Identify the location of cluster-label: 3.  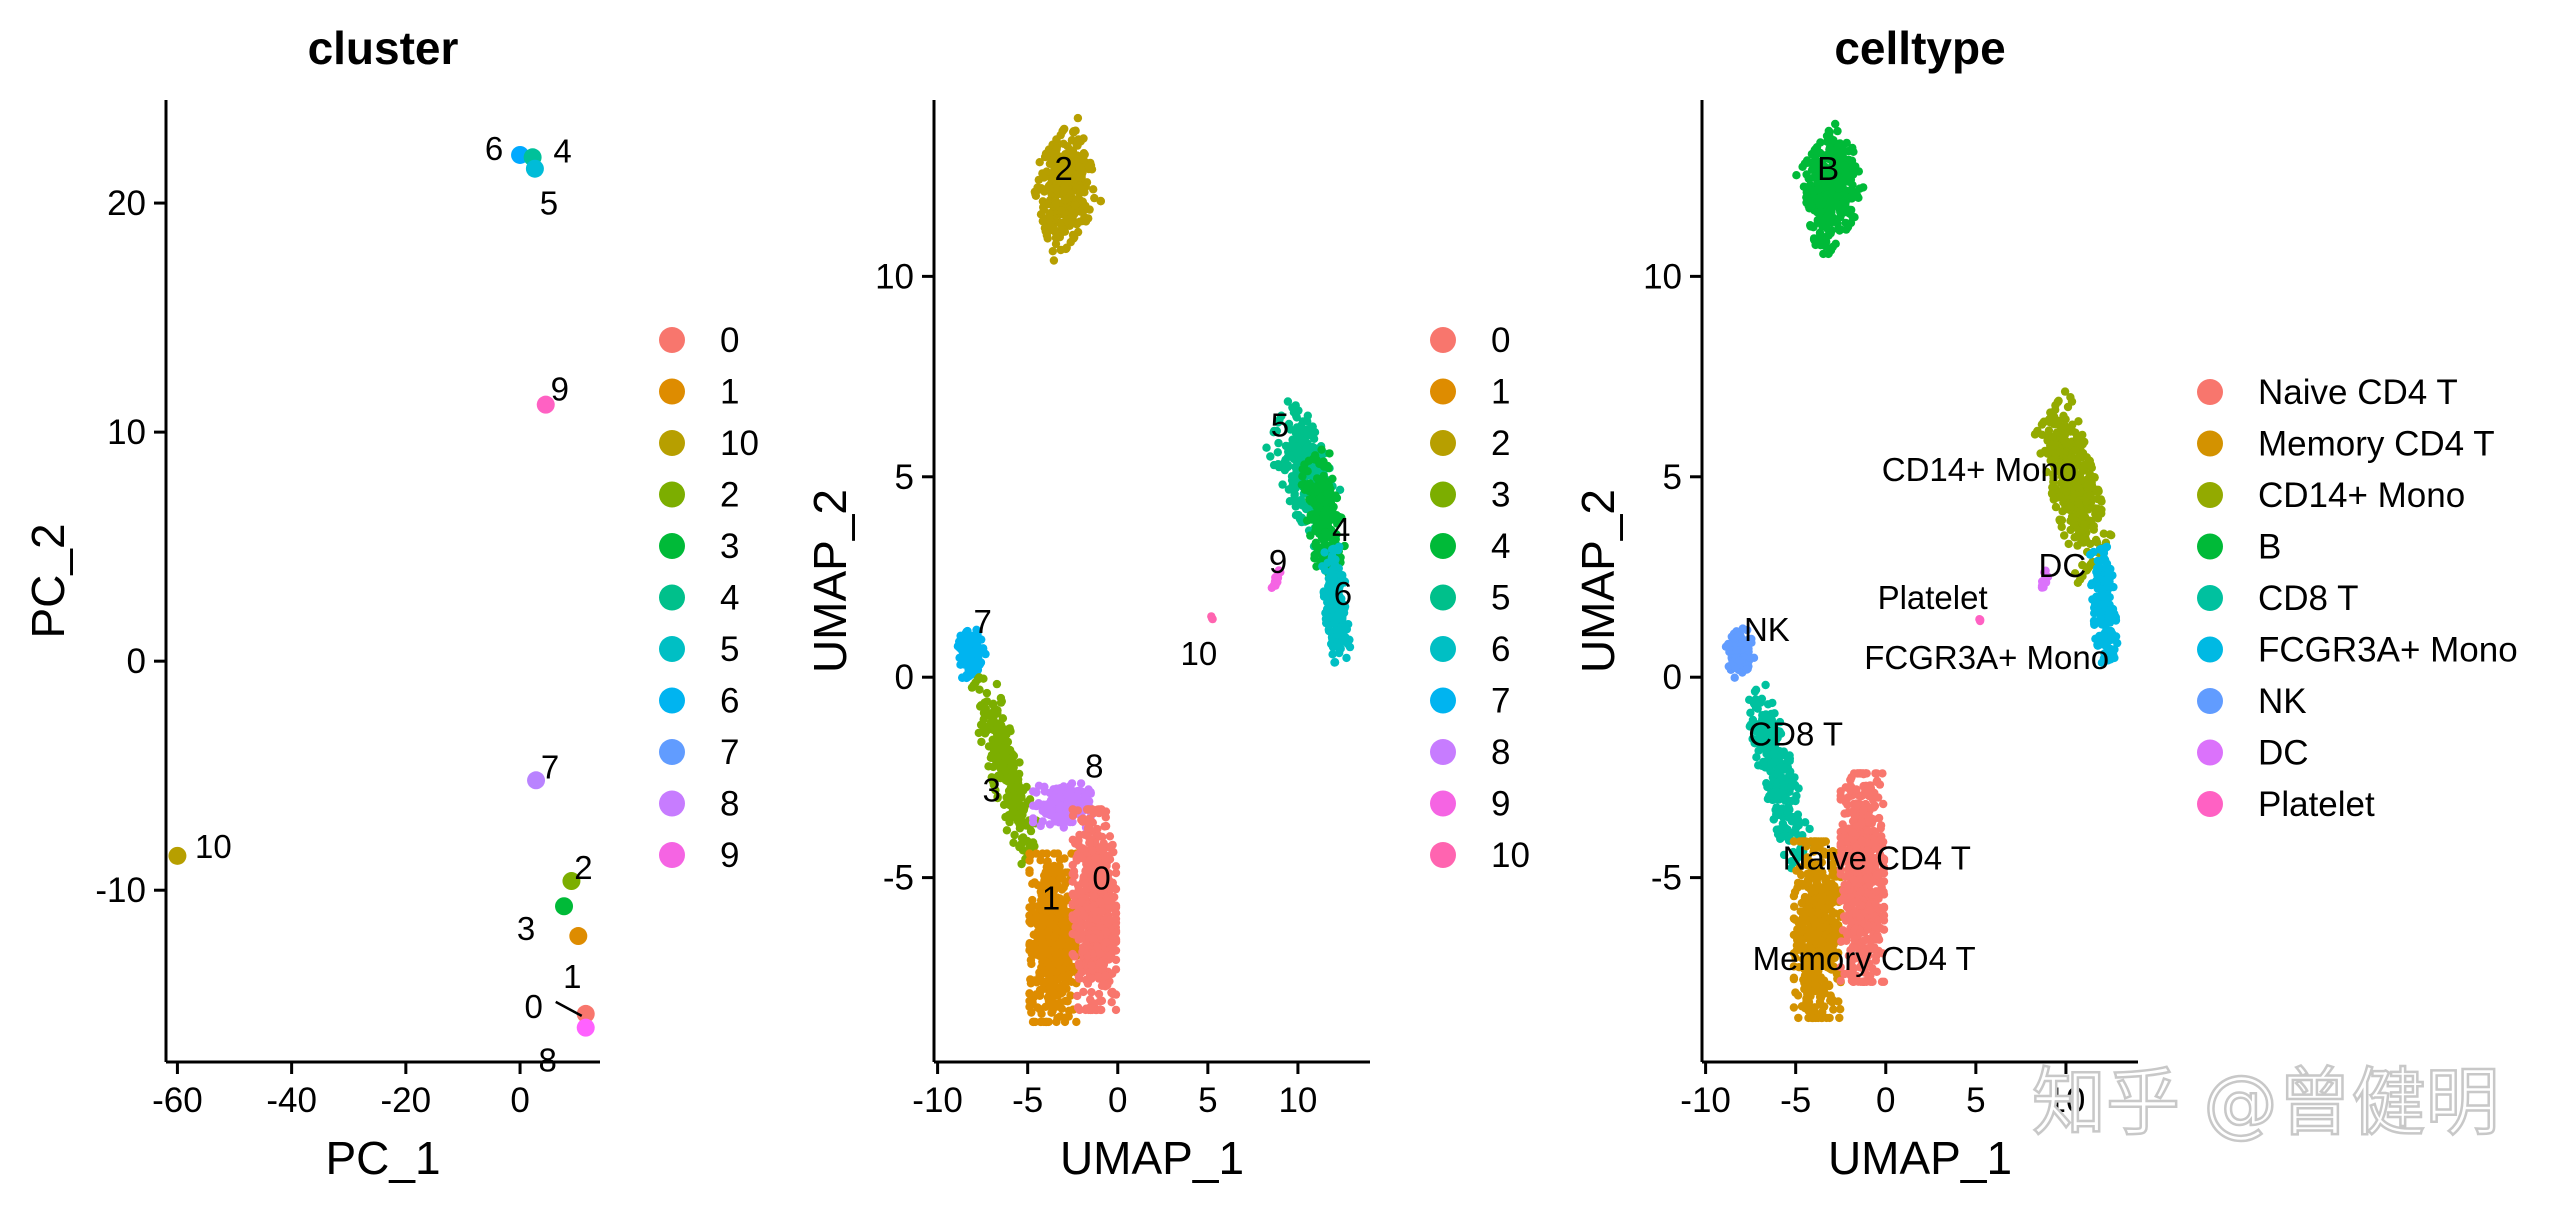
(991, 789).